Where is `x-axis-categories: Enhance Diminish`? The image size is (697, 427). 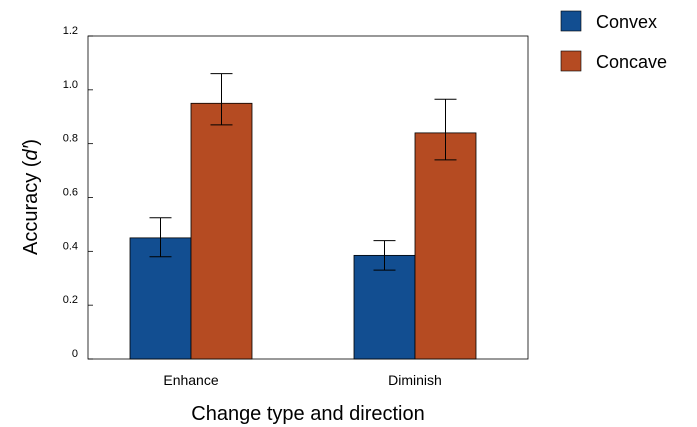
x-axis-categories: Enhance Diminish is located at coordinates (302, 380).